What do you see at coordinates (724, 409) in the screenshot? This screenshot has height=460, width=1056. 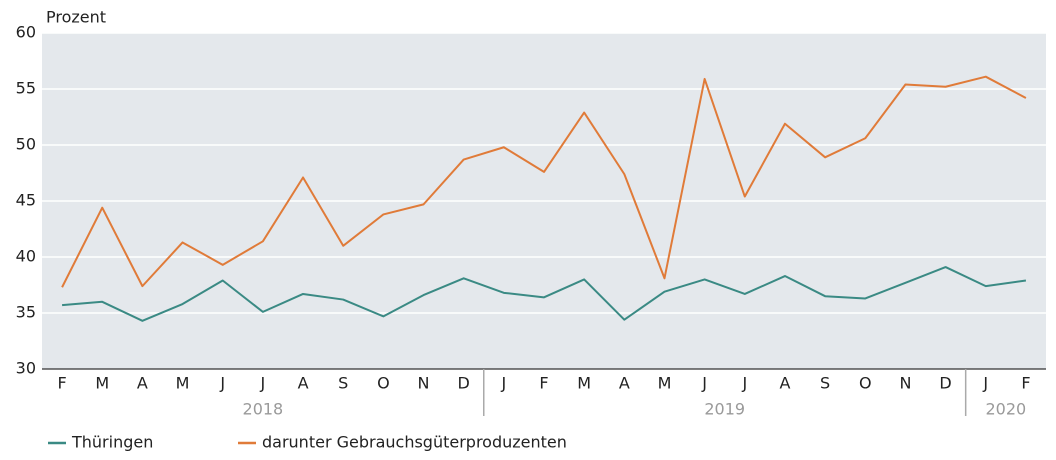 I see `year-label: 2019` at bounding box center [724, 409].